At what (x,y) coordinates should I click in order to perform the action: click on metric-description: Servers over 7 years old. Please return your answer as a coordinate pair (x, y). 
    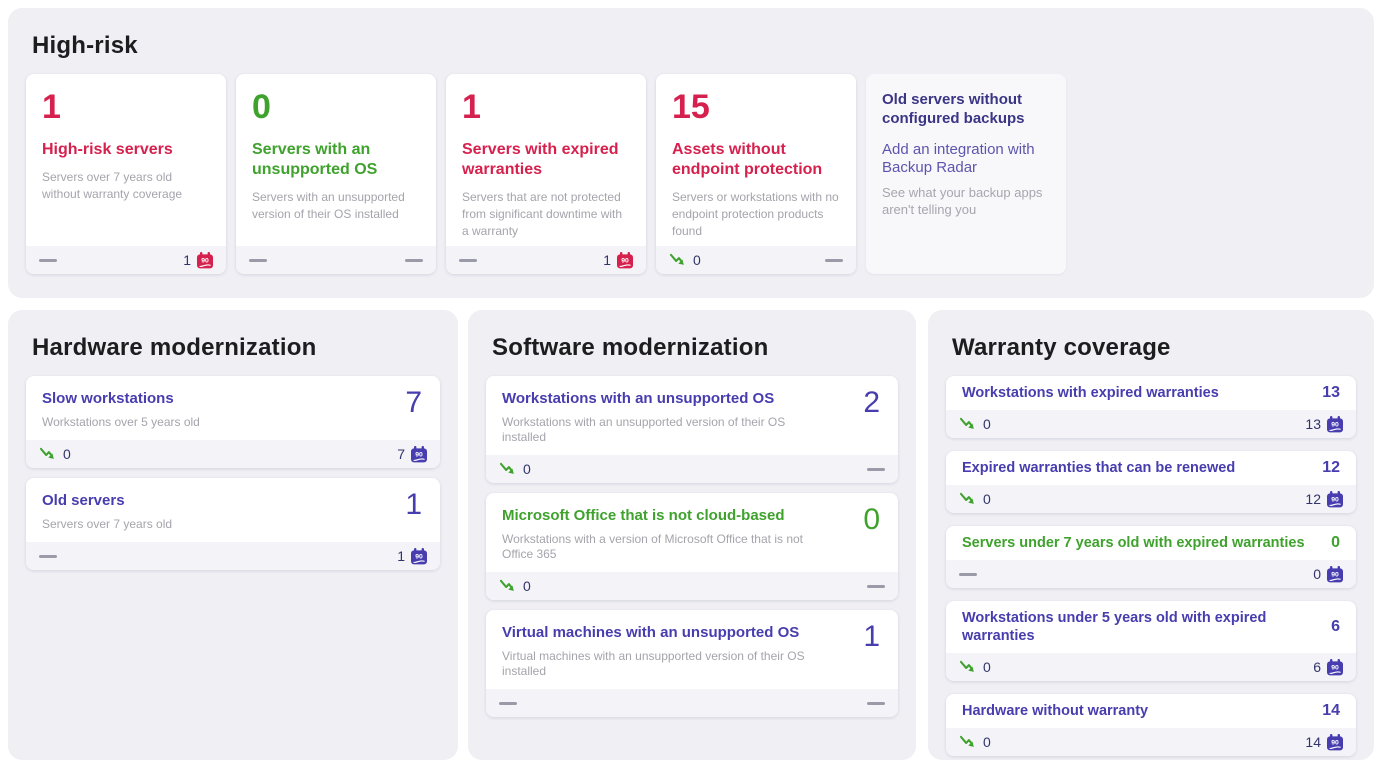
    Looking at the image, I should click on (107, 524).